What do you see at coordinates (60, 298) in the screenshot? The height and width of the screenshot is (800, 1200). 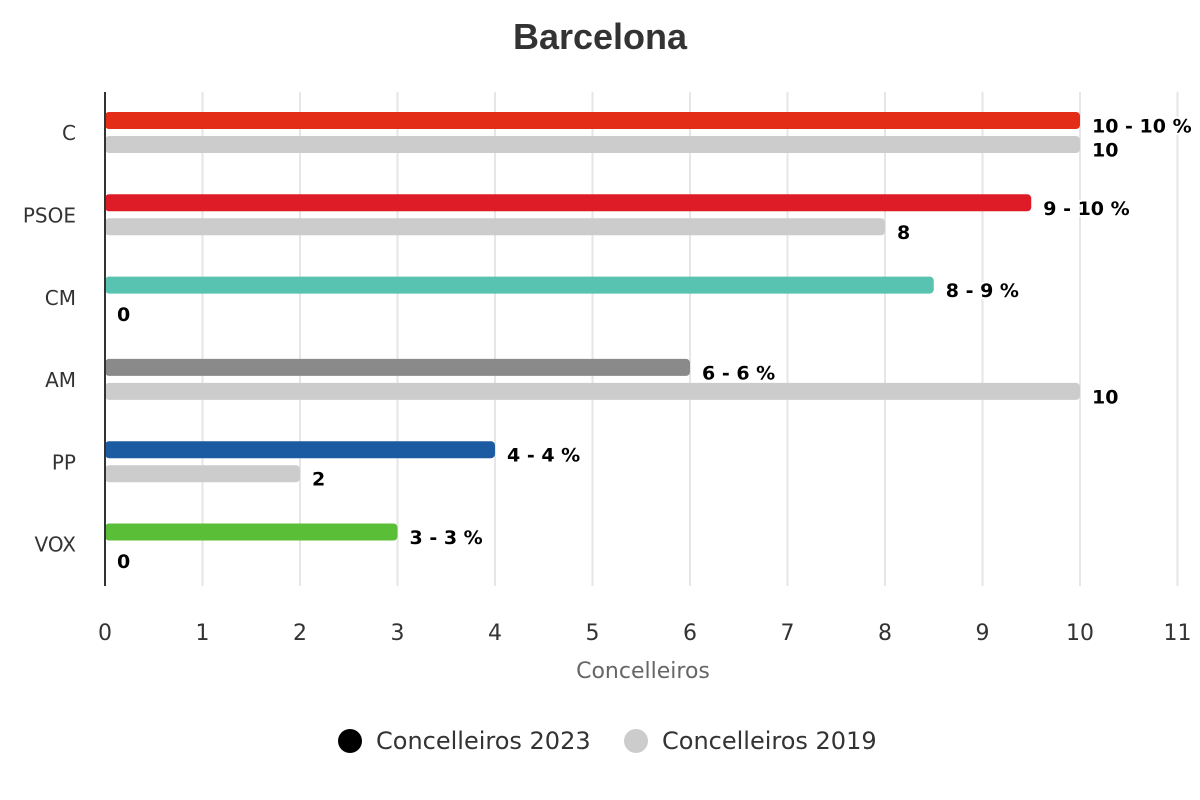 I see `category-label: CM` at bounding box center [60, 298].